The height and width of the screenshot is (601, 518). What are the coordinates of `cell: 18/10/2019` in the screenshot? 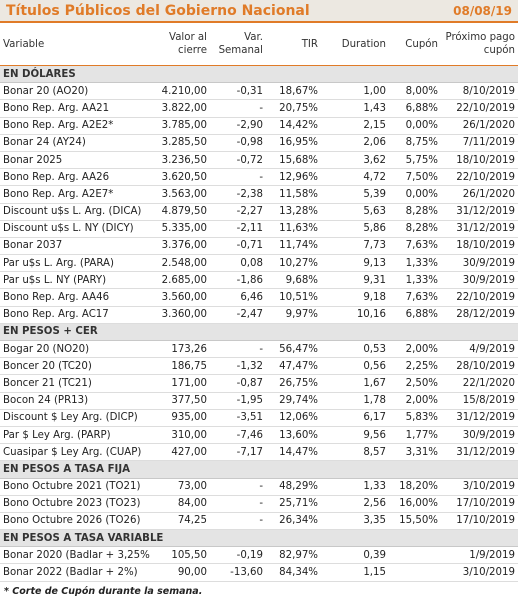 It's located at (479, 160).